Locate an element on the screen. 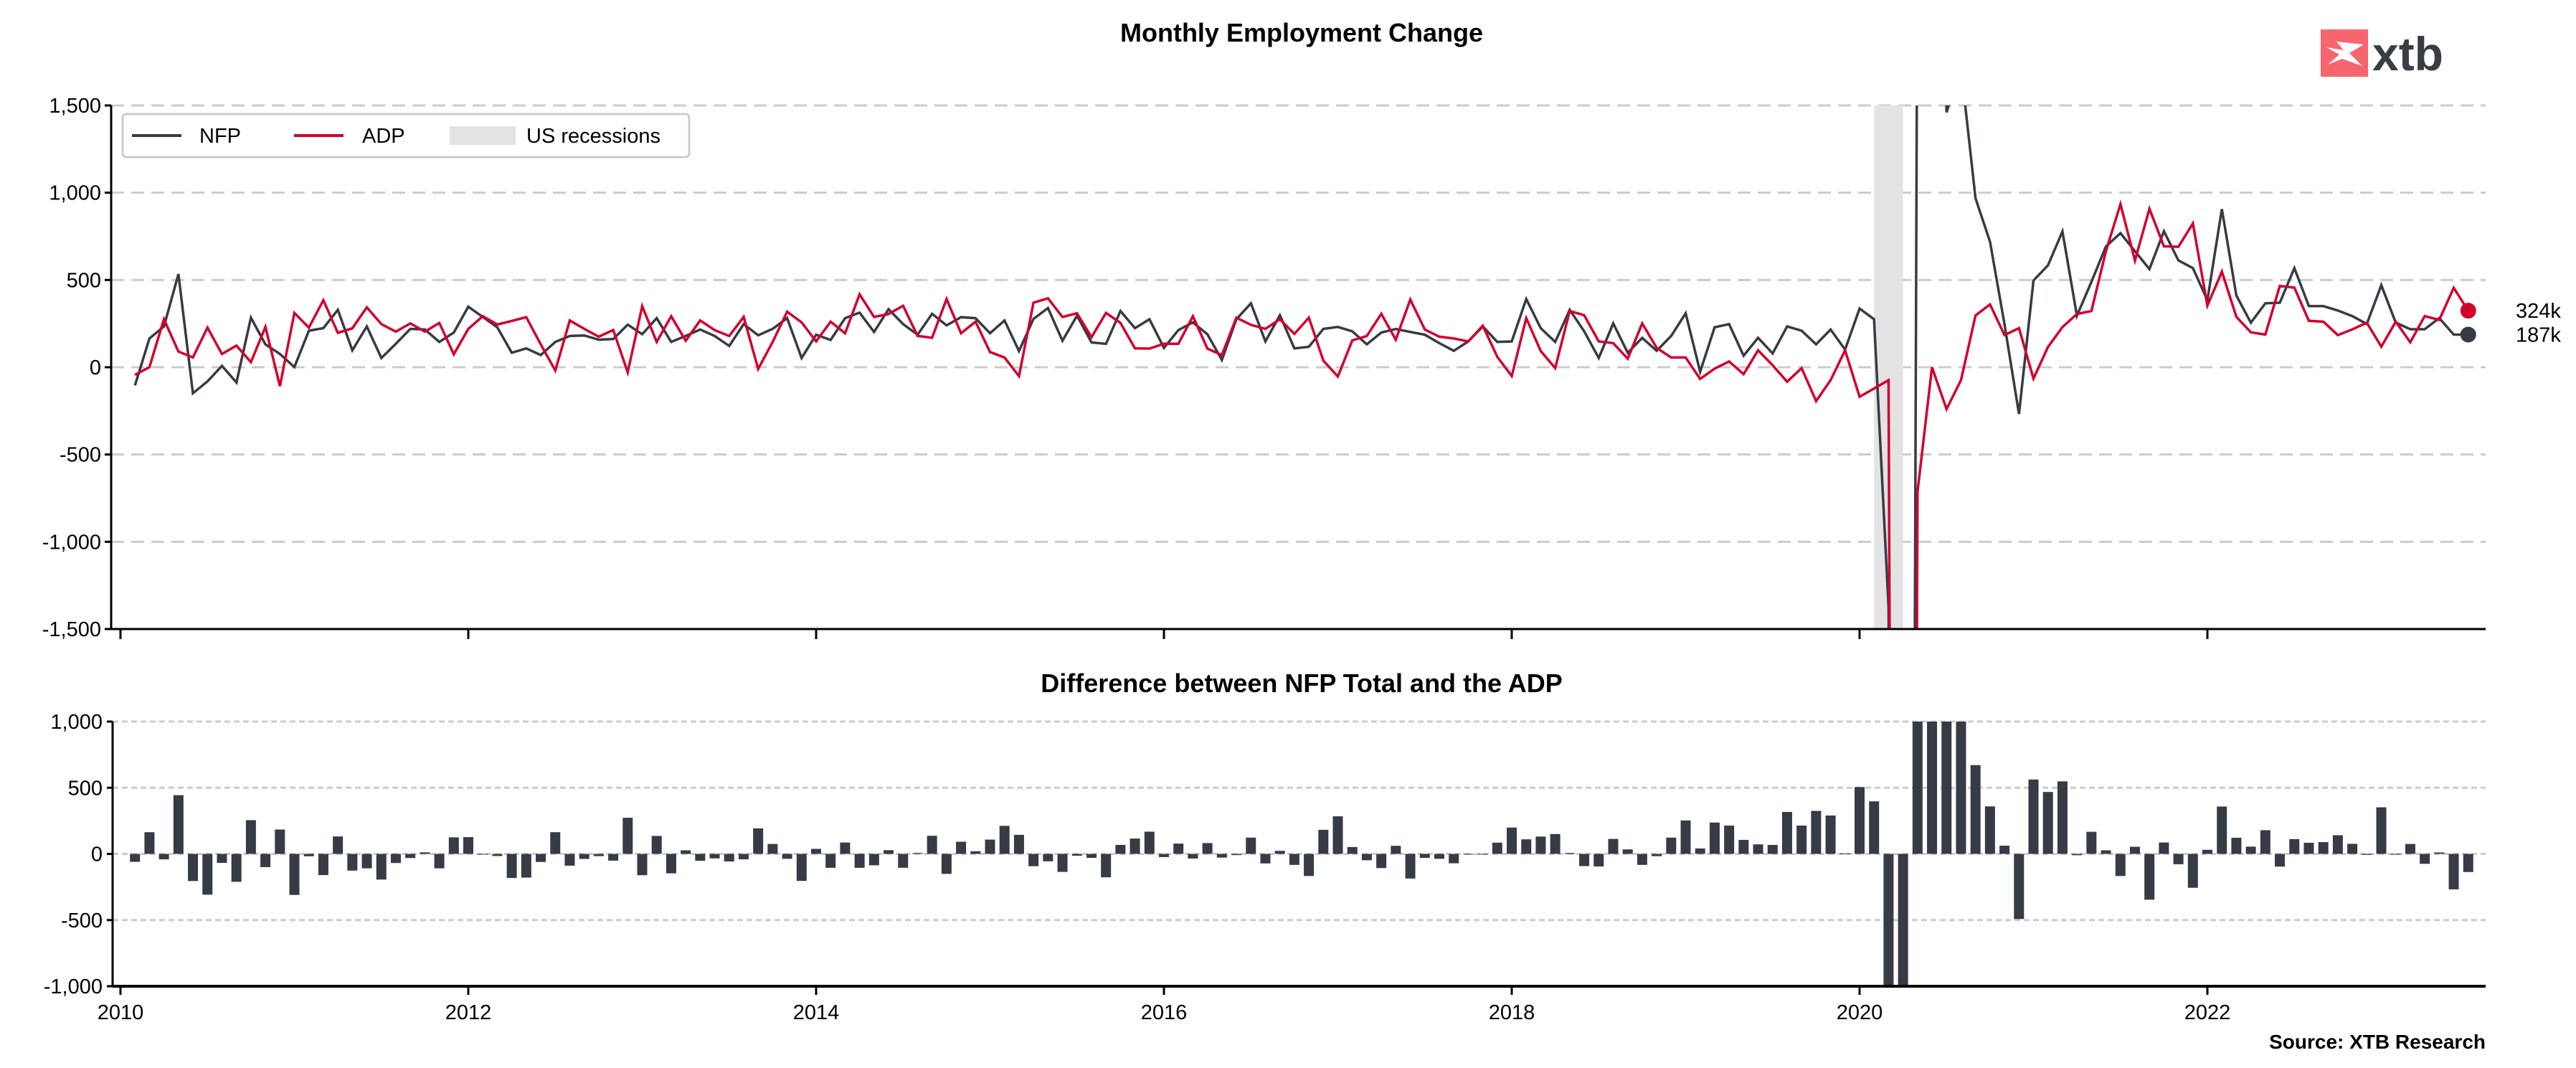  source-note: Source: XTB Research is located at coordinates (2377, 1042).